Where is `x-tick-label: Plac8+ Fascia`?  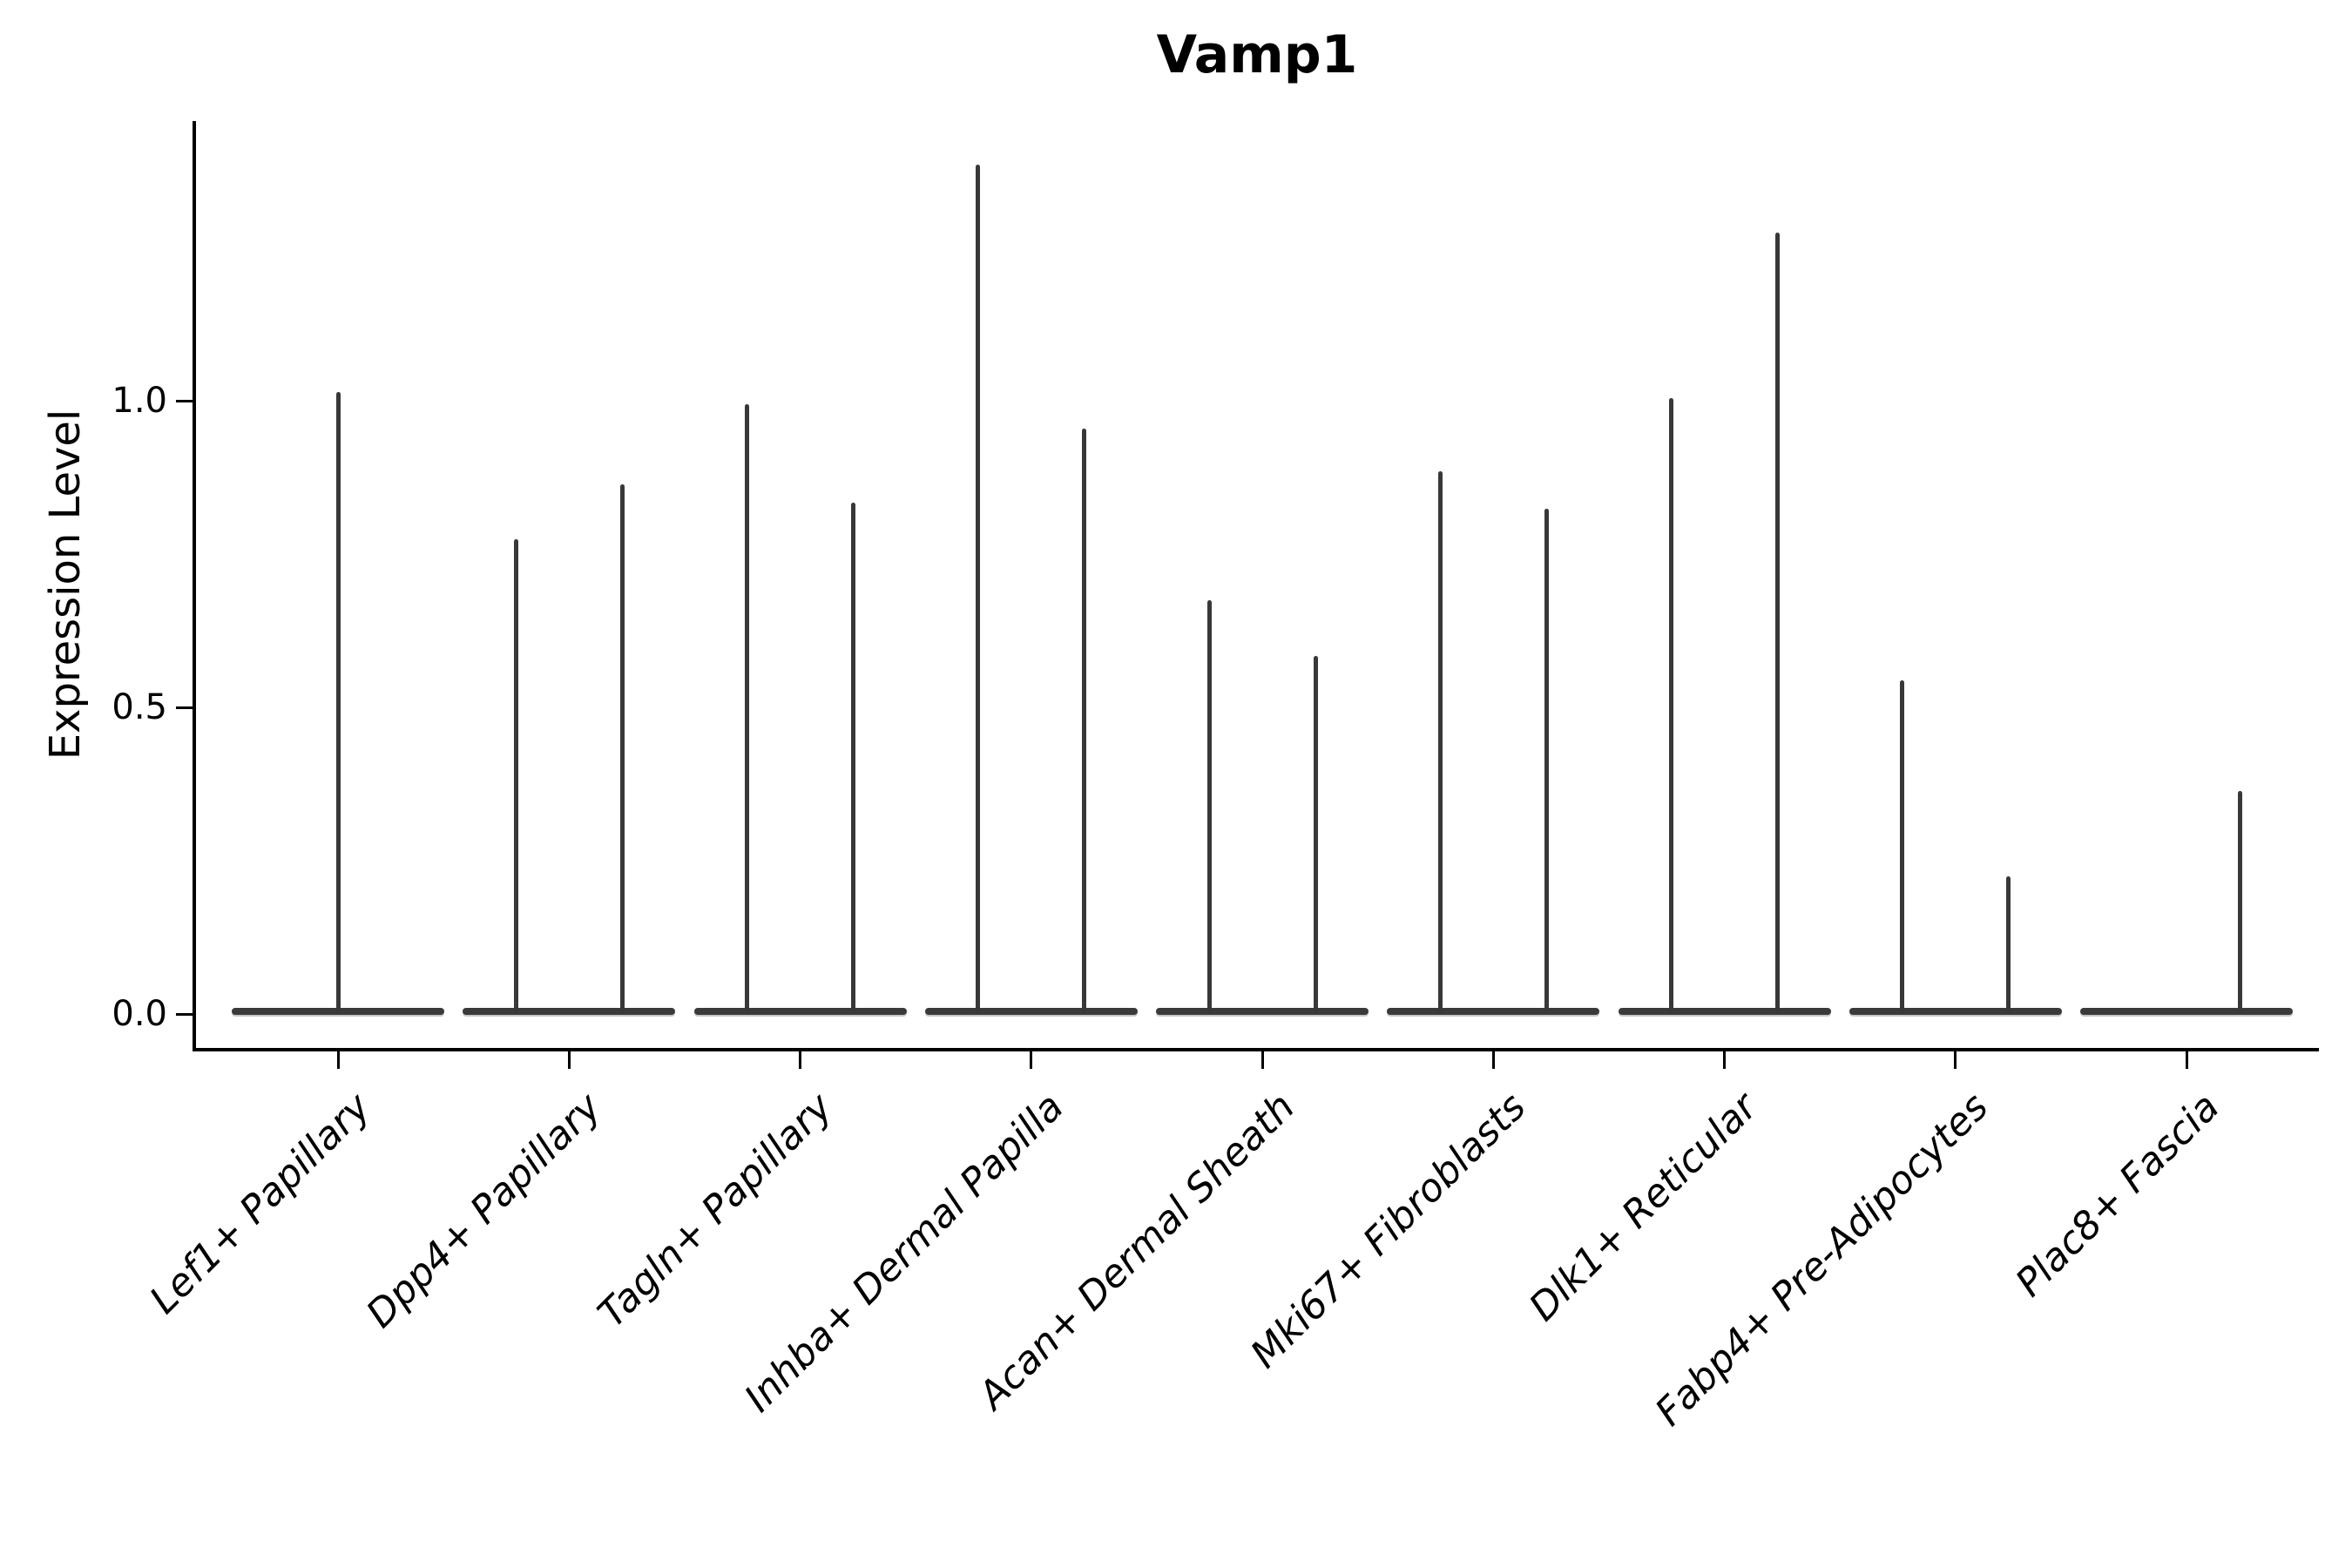 x-tick-label: Plac8+ Fascia is located at coordinates (2117, 1195).